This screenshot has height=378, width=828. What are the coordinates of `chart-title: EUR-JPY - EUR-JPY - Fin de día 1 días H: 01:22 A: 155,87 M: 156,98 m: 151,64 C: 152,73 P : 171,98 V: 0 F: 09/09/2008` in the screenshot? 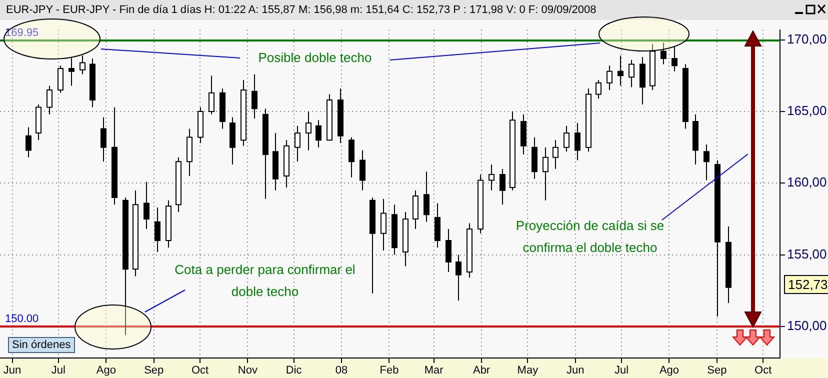 It's located at (414, 10).